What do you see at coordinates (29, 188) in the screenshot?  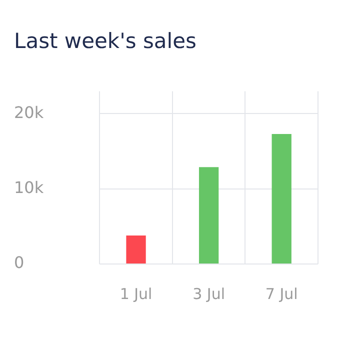 I see `y-tick-label: 10k` at bounding box center [29, 188].